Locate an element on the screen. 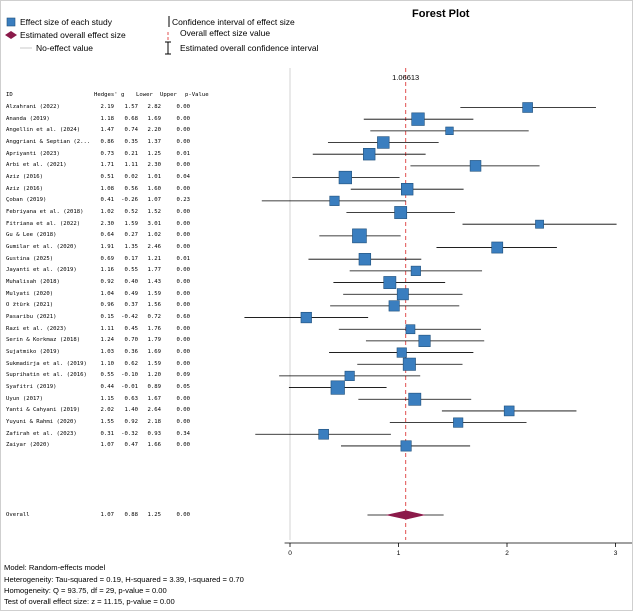 The image size is (633, 611). study-row-upper: 2.18 is located at coordinates (154, 422).